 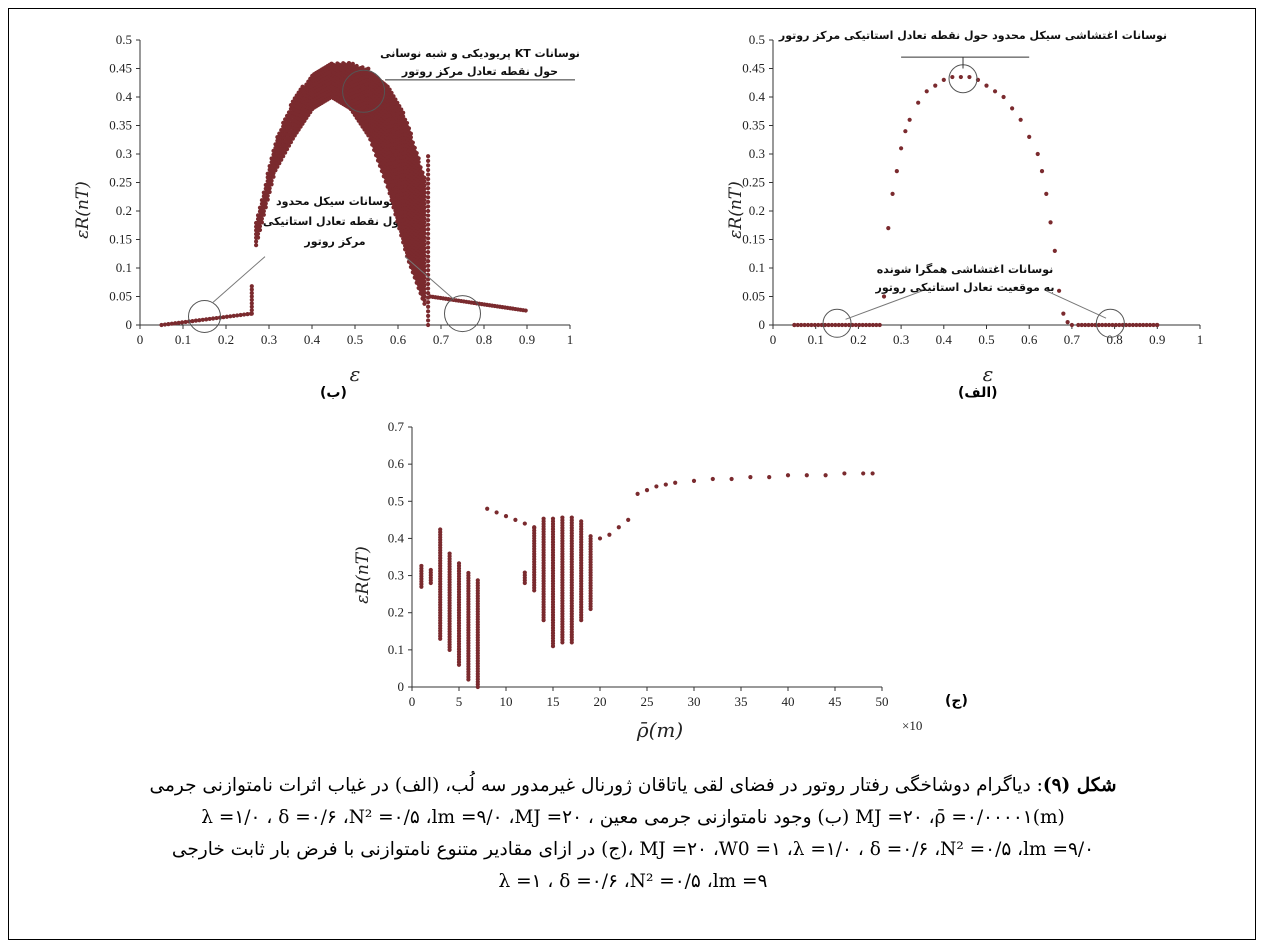 I want to click on leader-line-b-left, so click(x=239, y=279).